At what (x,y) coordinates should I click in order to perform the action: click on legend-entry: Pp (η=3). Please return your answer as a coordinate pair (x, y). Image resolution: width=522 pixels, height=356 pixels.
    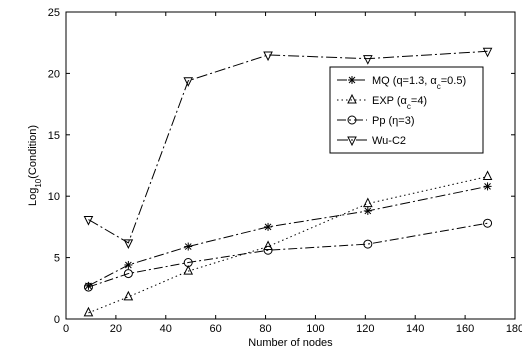
    Looking at the image, I should click on (376, 121).